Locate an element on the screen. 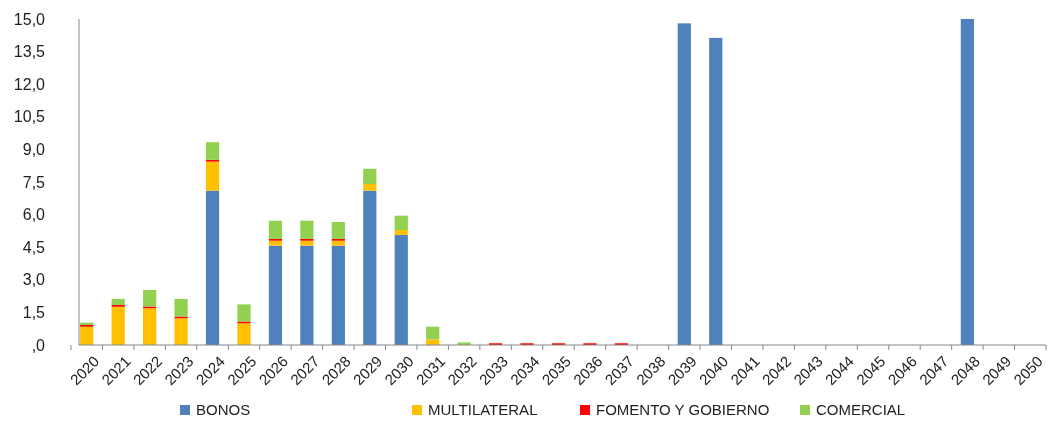 This screenshot has height=423, width=1048. y-tick-label: 9,0 is located at coordinates (34, 149).